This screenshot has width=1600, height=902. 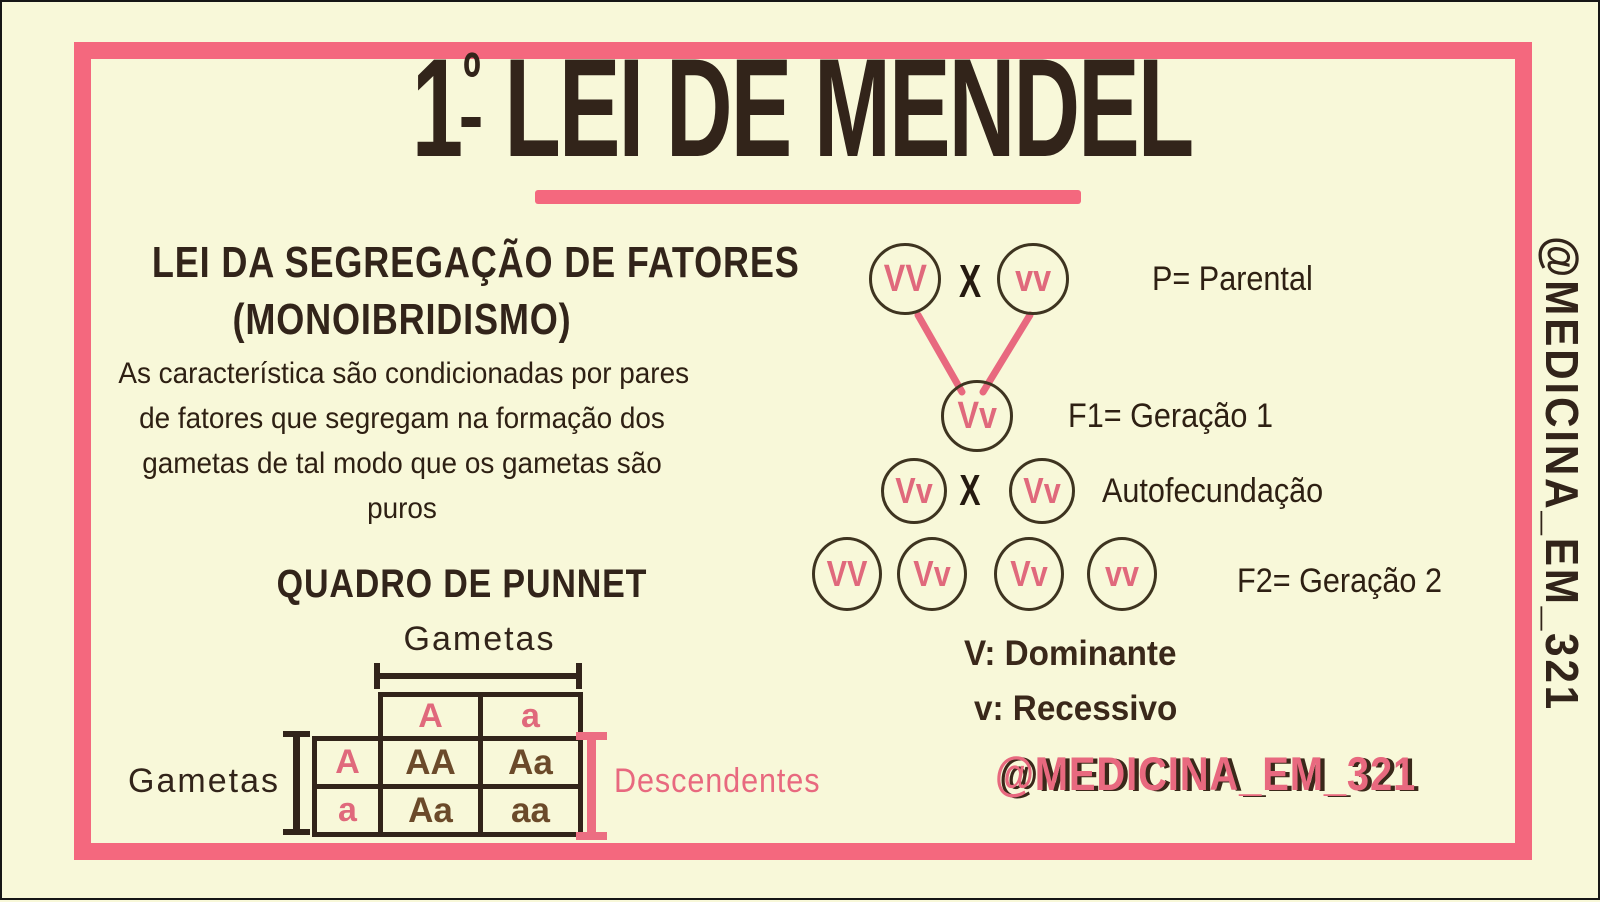 I want to click on f2-genotype-circle: vv, so click(x=1122, y=574).